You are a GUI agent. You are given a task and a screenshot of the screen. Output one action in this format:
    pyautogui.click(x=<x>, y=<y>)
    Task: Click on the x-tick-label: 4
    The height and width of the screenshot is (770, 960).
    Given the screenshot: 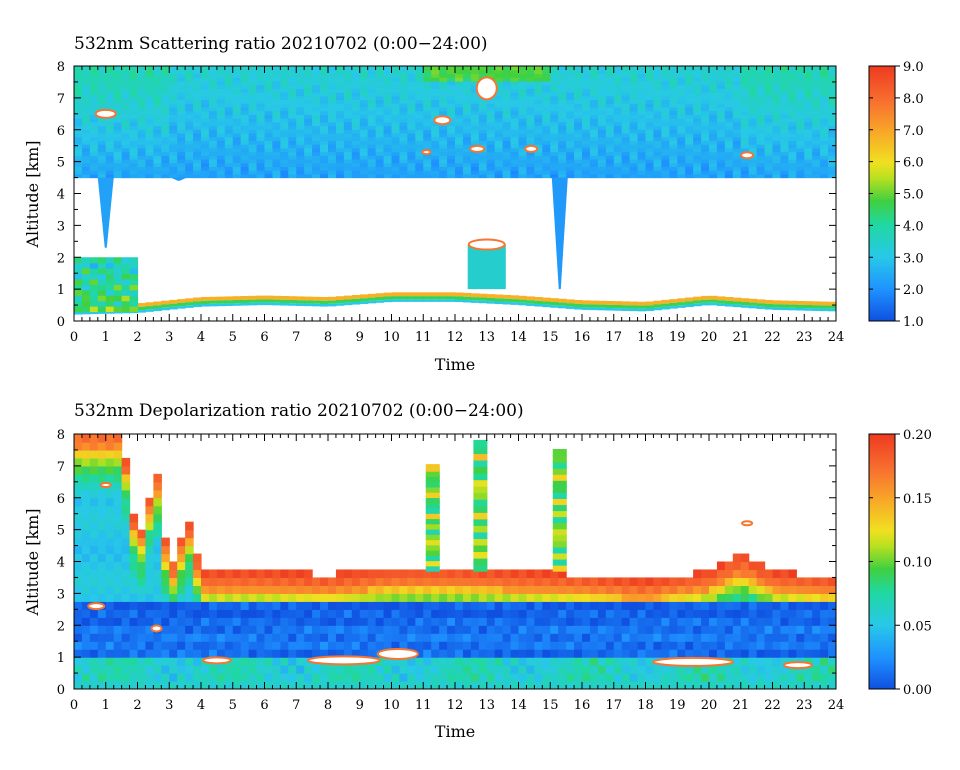 What is the action you would take?
    pyautogui.click(x=201, y=337)
    